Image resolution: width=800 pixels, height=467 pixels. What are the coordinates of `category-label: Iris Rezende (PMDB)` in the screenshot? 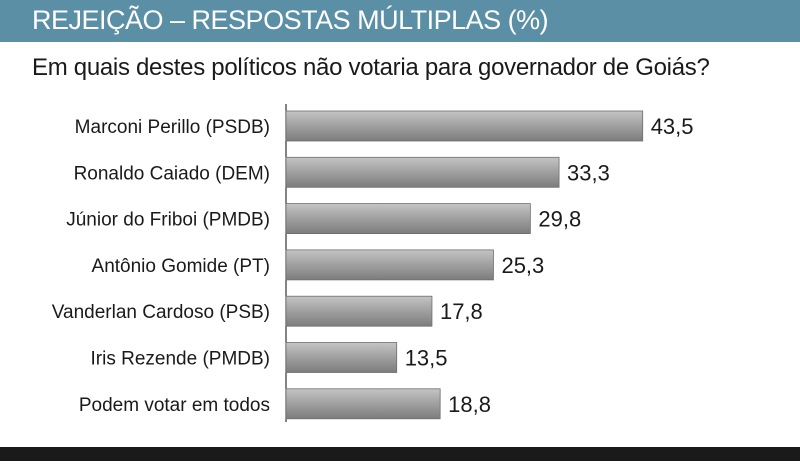 It's located at (181, 359).